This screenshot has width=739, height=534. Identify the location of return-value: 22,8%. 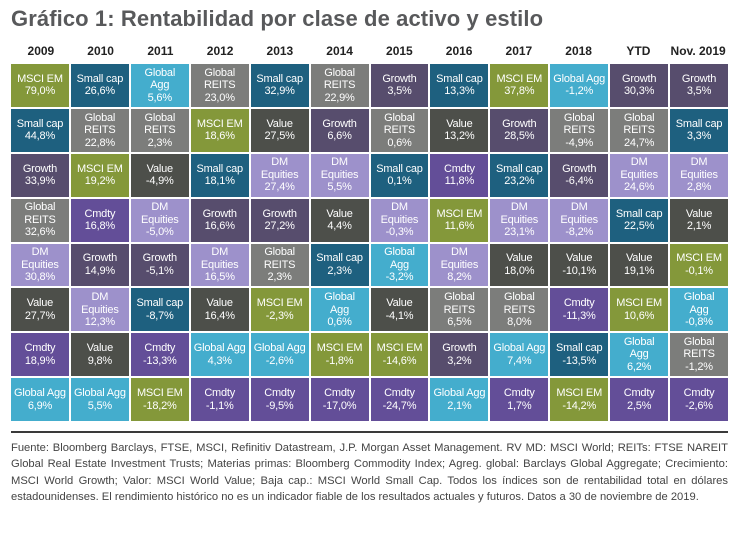
(99, 142).